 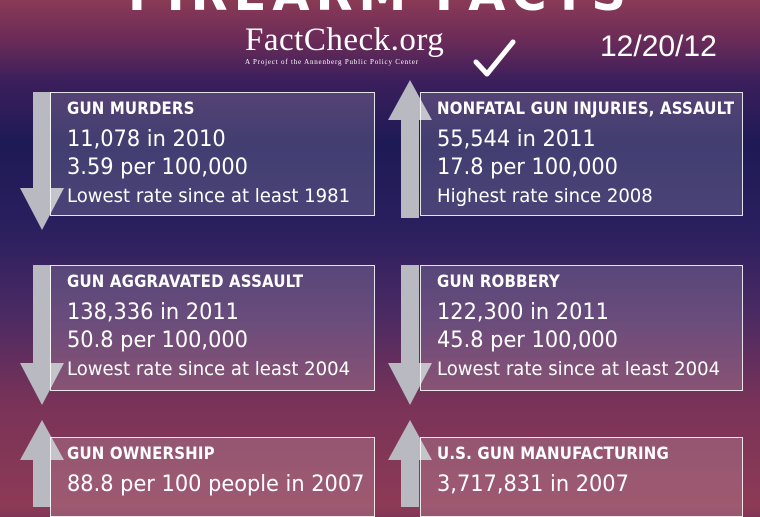 I want to click on checkmark-icon, so click(x=494, y=58).